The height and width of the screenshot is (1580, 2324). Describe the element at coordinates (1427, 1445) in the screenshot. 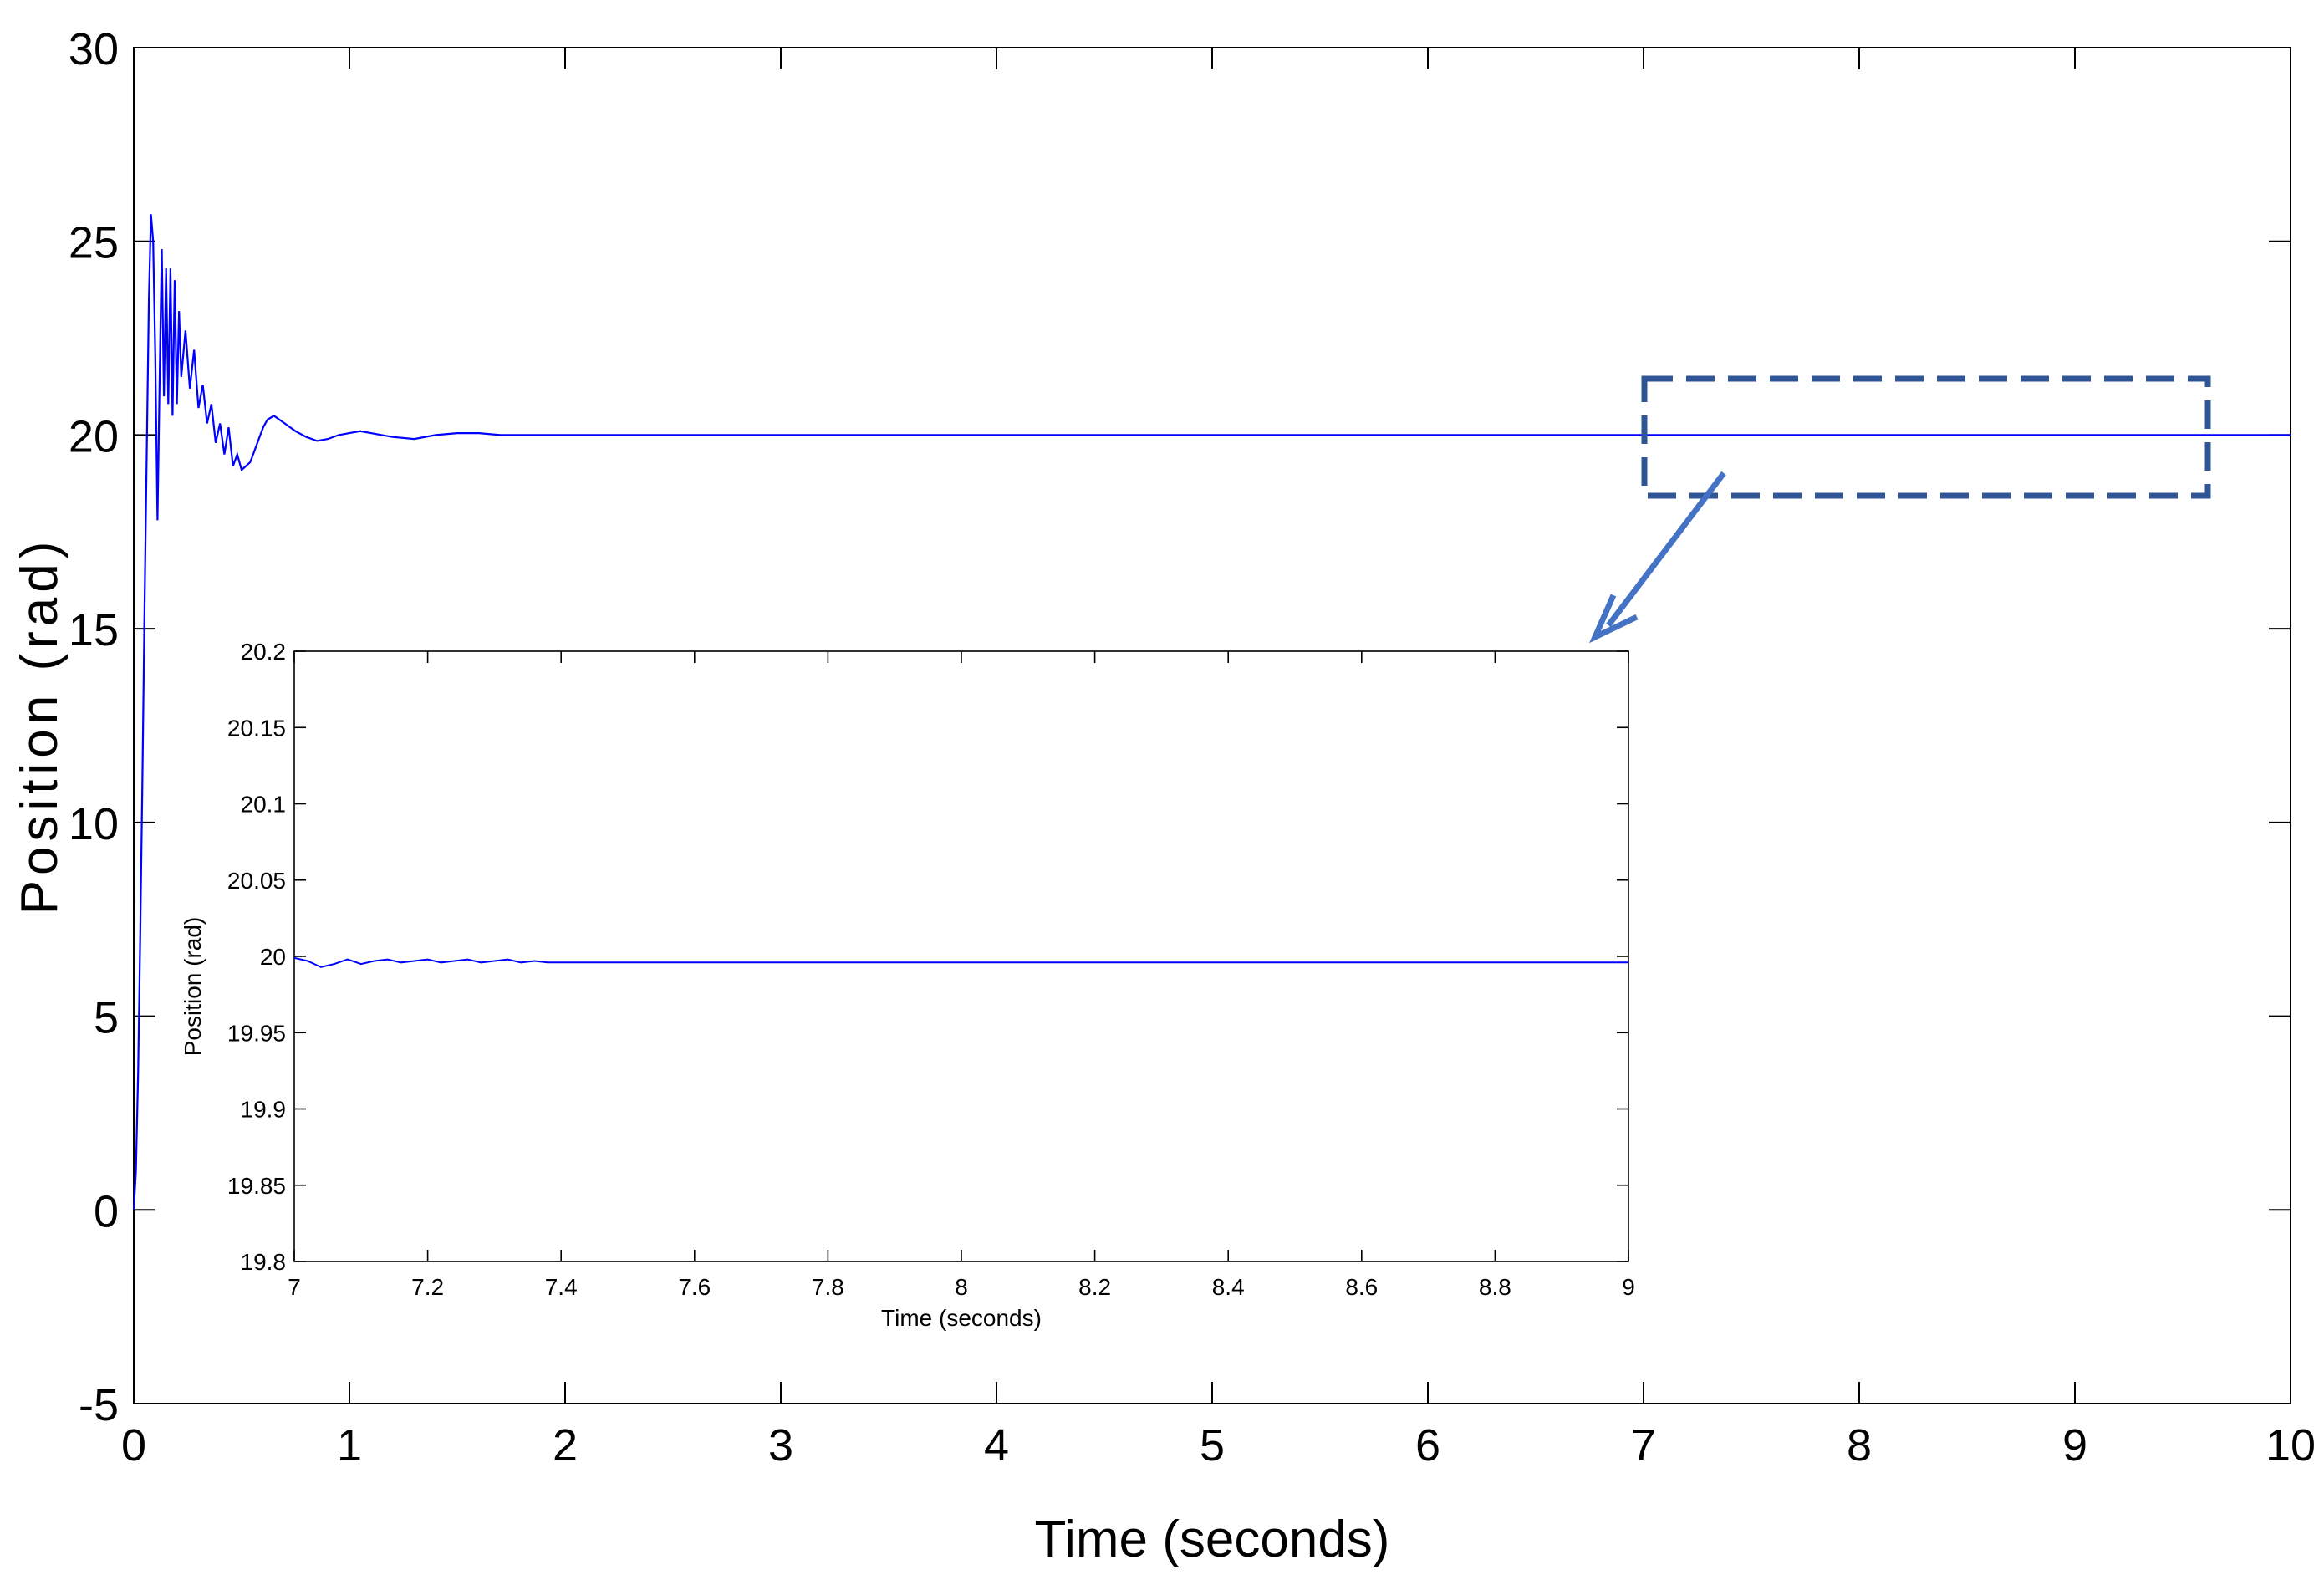

I see `main-xtick-label: 6` at that location.